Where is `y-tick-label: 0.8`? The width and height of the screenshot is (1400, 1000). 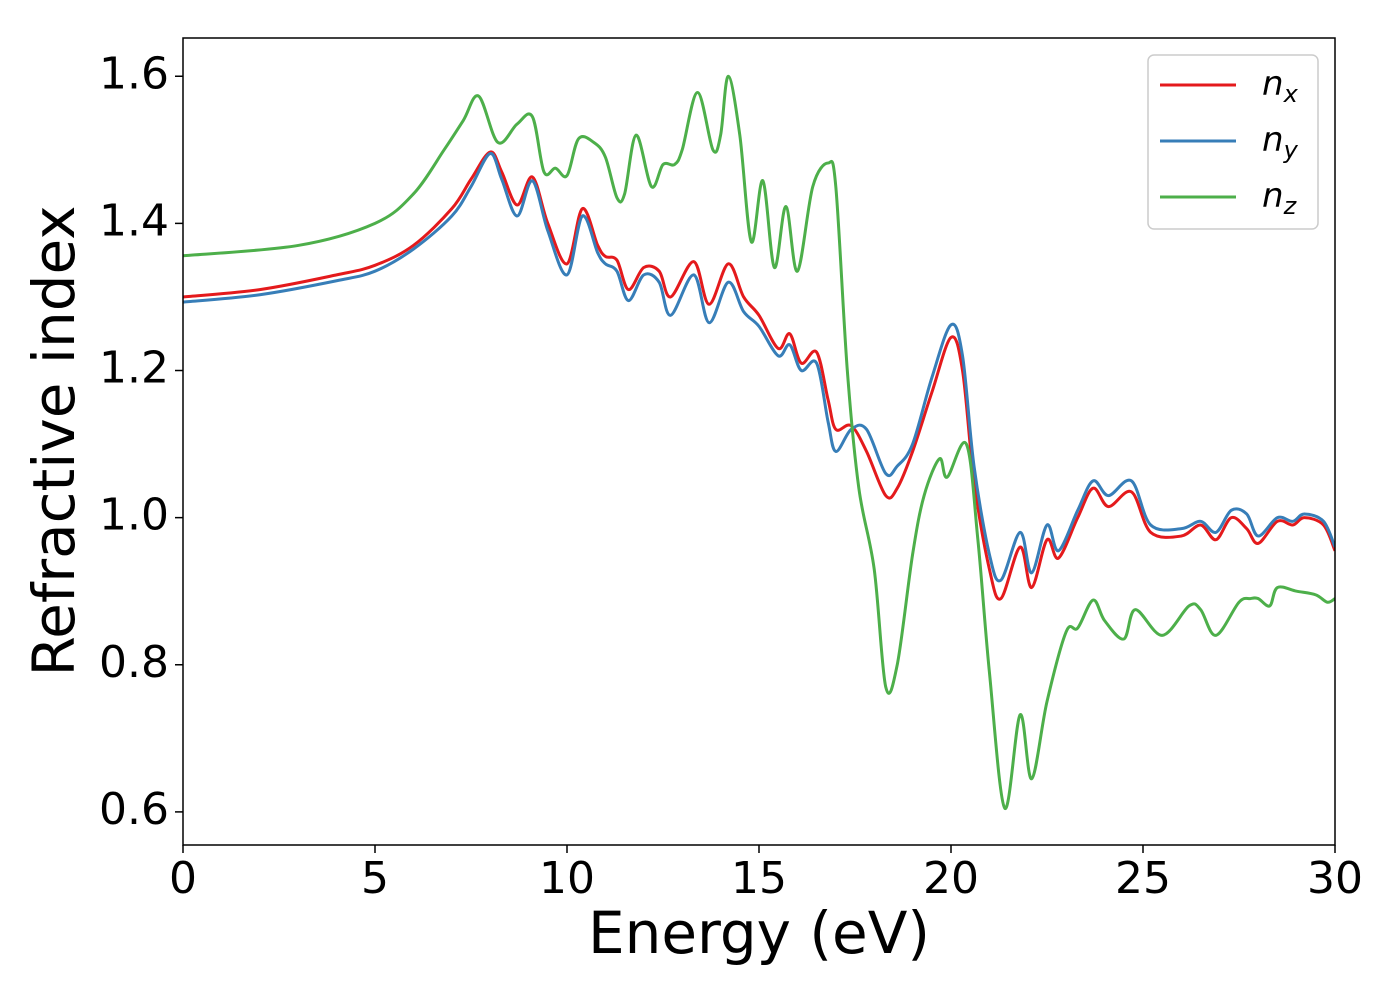
y-tick-label: 0.8 is located at coordinates (134, 662).